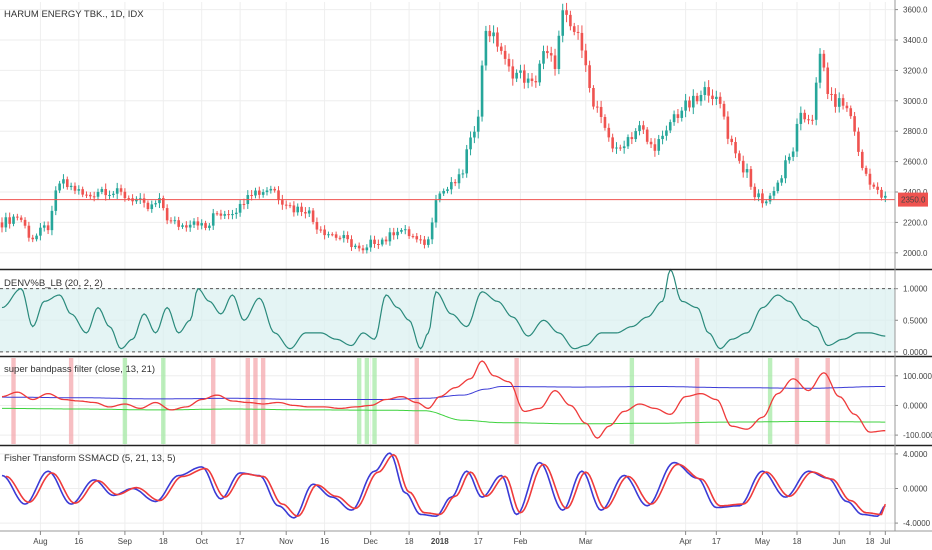 The image size is (932, 550). What do you see at coordinates (915, 222) in the screenshot?
I see `y-tick-label: 2200.0` at bounding box center [915, 222].